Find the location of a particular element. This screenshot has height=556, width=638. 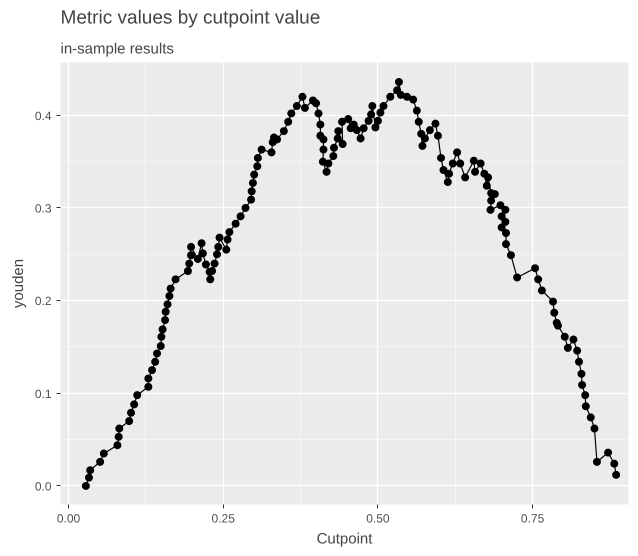

y-axis-title: youden is located at coordinates (18, 283).